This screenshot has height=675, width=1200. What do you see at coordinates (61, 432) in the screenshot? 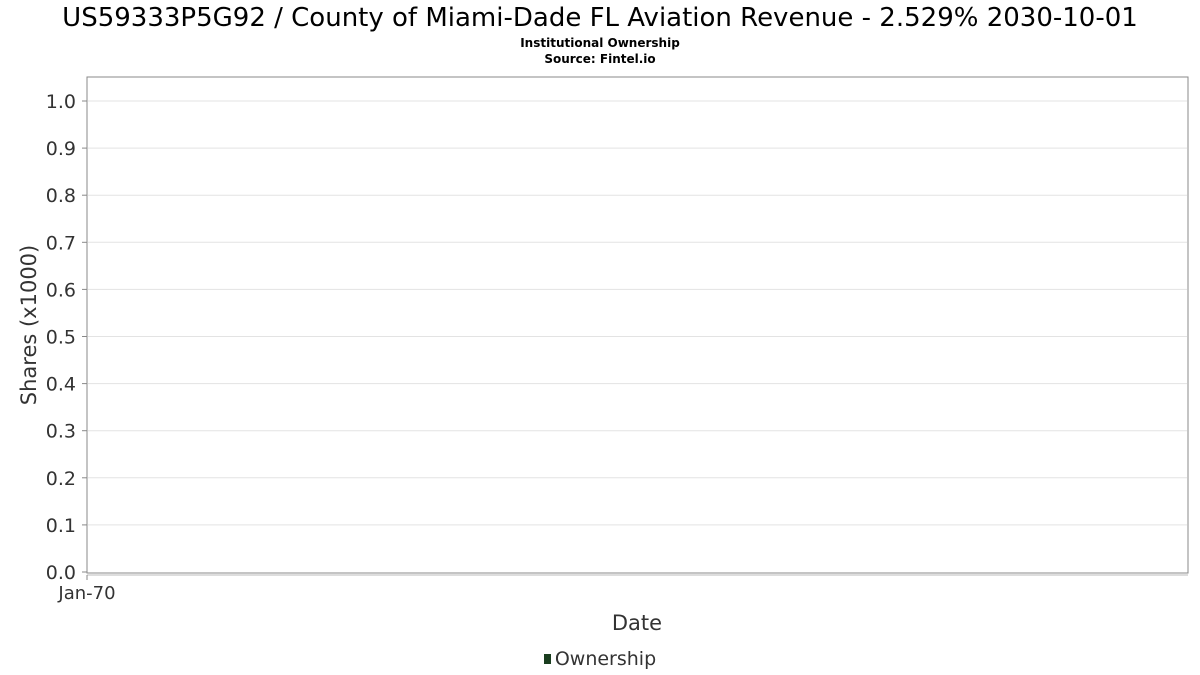
I see `y-tick-label: 0.3` at bounding box center [61, 432].